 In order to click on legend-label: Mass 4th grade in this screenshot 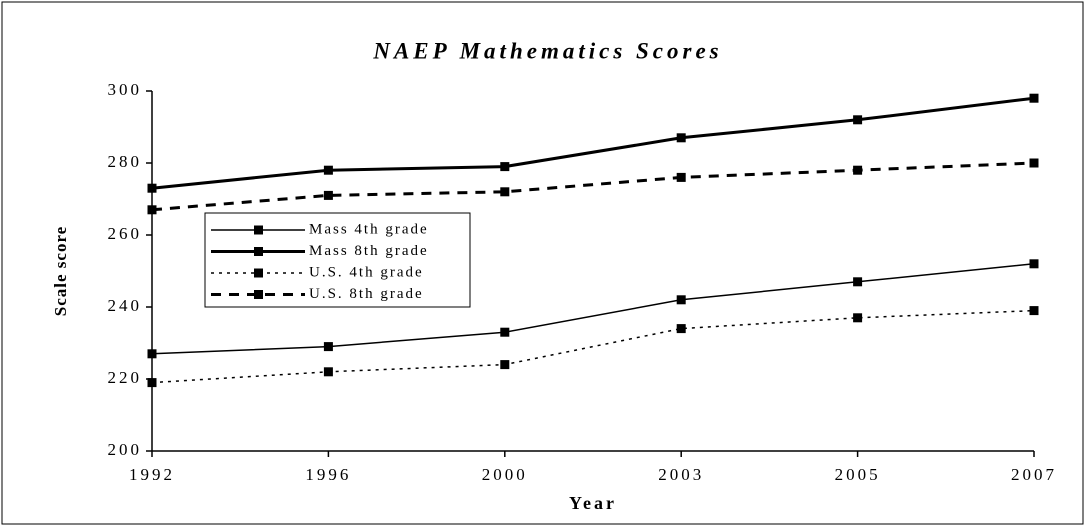, I will do `click(369, 229)`.